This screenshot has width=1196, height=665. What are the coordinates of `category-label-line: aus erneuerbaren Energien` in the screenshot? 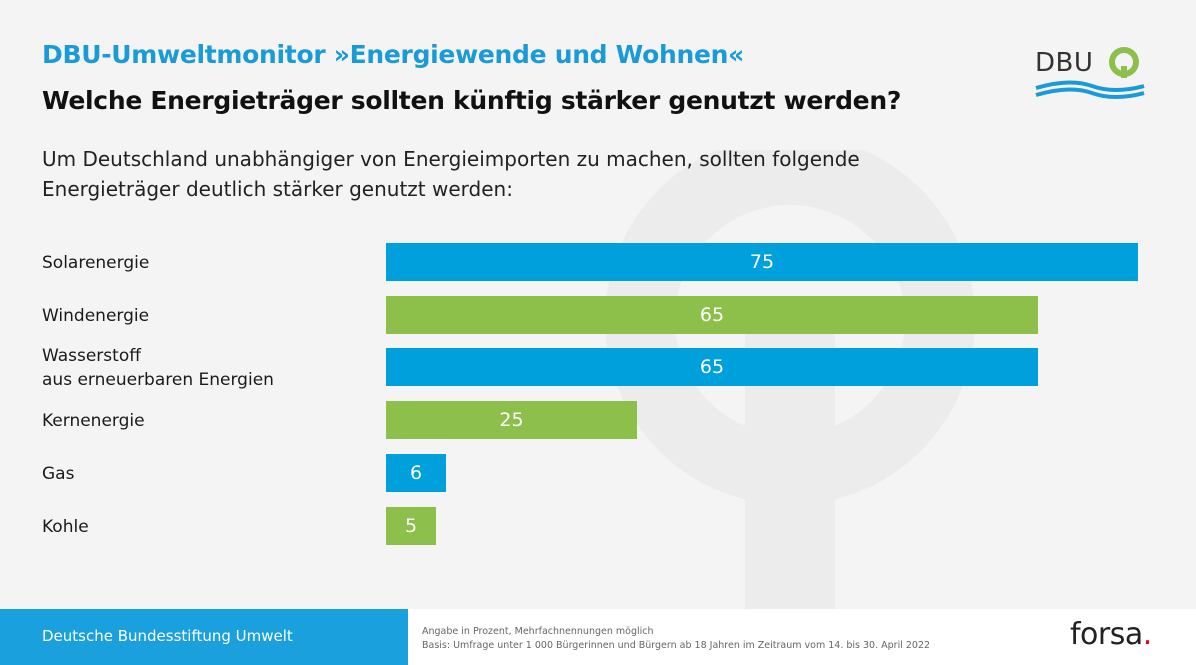 It's located at (158, 380).